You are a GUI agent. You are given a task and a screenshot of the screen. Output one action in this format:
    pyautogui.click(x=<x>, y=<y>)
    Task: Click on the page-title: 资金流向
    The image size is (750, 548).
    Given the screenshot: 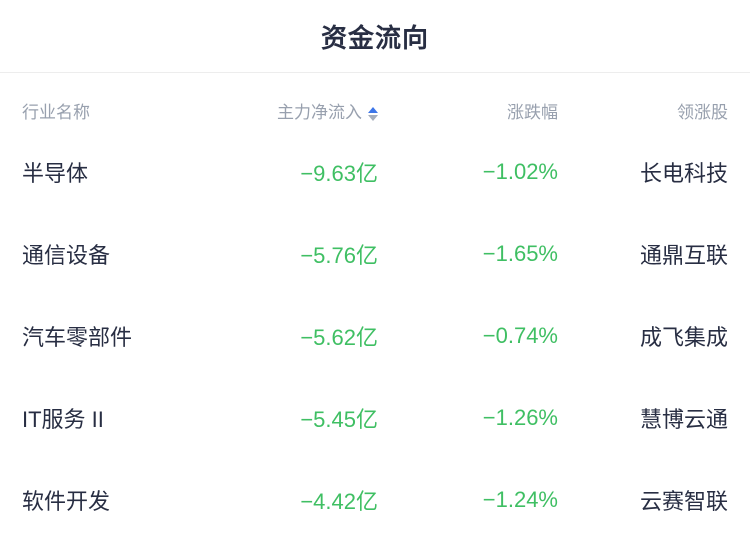 What is the action you would take?
    pyautogui.click(x=374, y=37)
    